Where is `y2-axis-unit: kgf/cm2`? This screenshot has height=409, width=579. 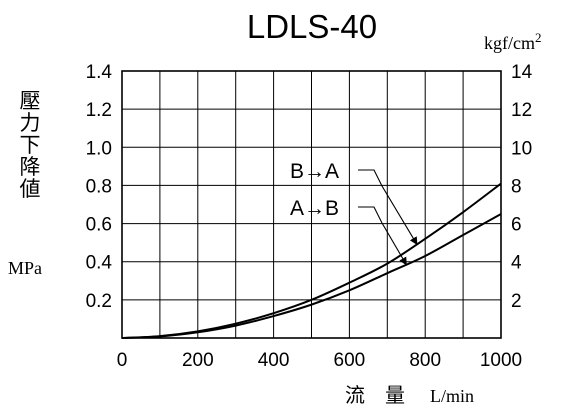 y2-axis-unit: kgf/cm2 is located at coordinates (513, 41).